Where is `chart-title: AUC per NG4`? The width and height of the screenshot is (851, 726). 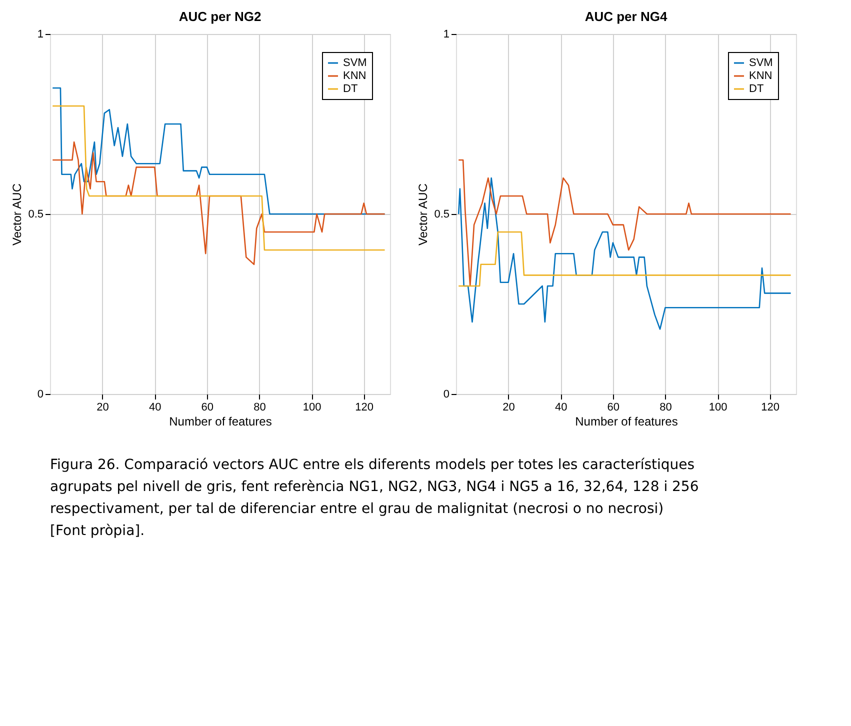
chart-title: AUC per NG4 is located at coordinates (626, 16).